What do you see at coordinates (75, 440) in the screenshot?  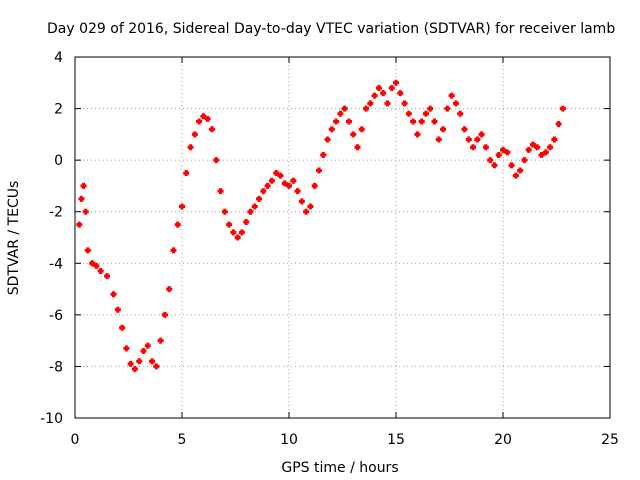 I see `x-tick-label: 0` at bounding box center [75, 440].